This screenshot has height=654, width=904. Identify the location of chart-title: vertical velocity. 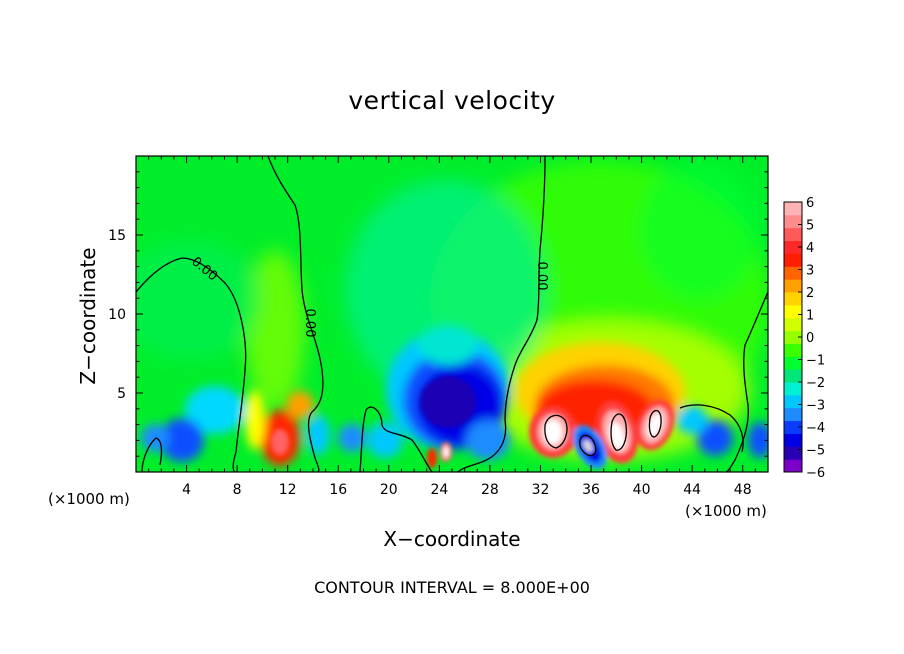
(452, 100).